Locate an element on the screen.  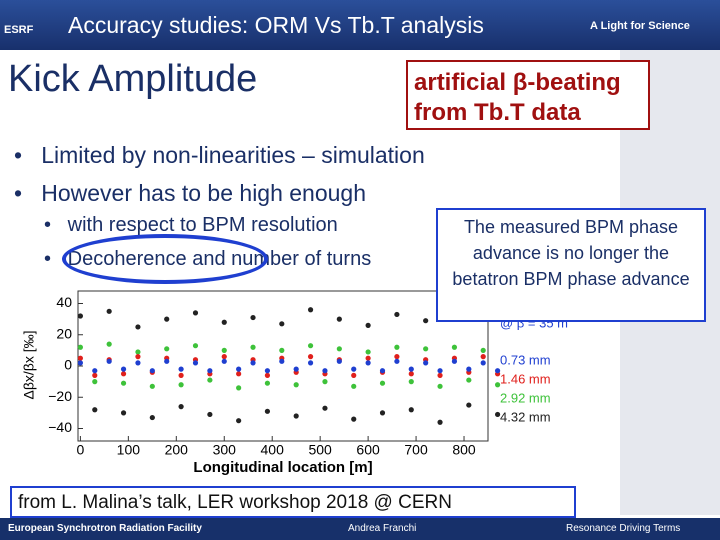
footer-center: Andrea Franchi is located at coordinates (382, 528).